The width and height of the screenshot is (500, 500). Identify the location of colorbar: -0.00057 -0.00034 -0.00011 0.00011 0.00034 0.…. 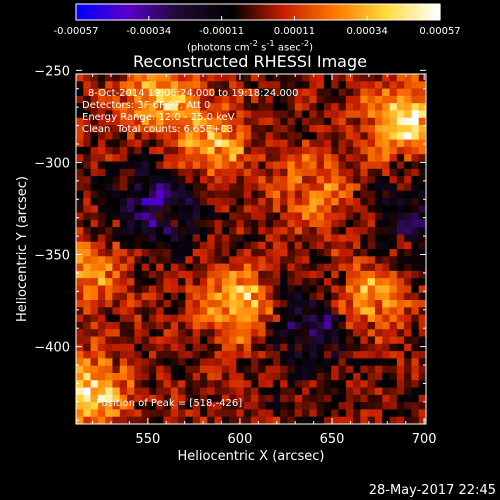
(257, 20).